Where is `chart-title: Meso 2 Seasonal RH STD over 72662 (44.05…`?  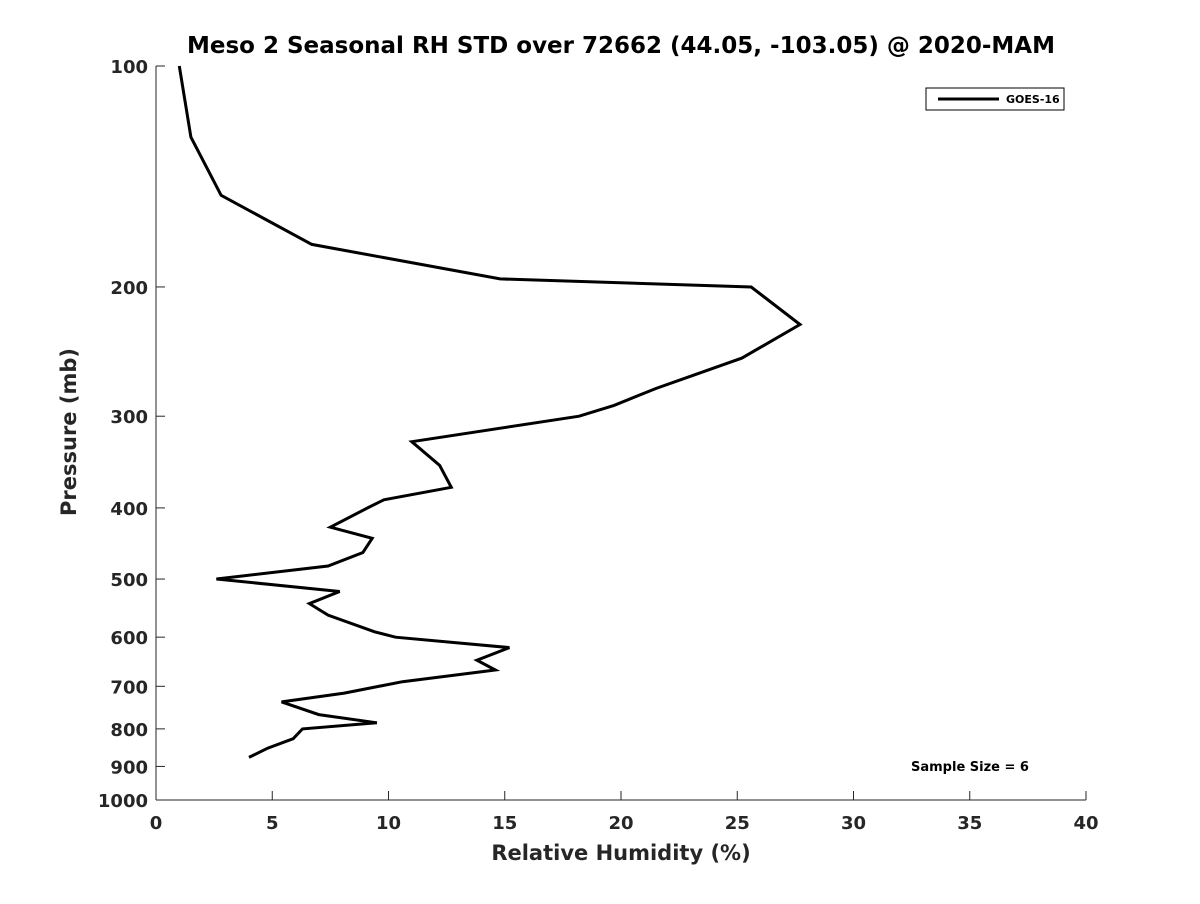
chart-title: Meso 2 Seasonal RH STD over 72662 (44.05… is located at coordinates (621, 46).